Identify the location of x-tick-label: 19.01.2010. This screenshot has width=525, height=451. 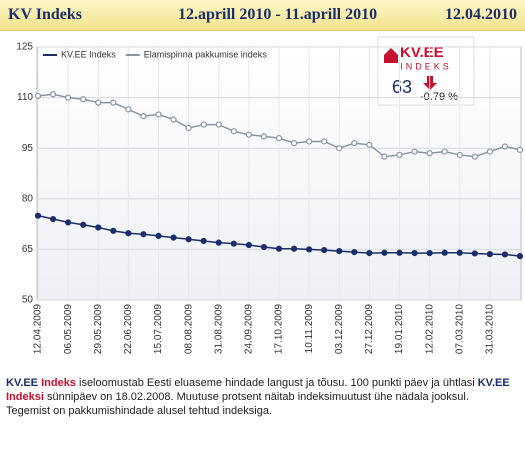
(399, 329).